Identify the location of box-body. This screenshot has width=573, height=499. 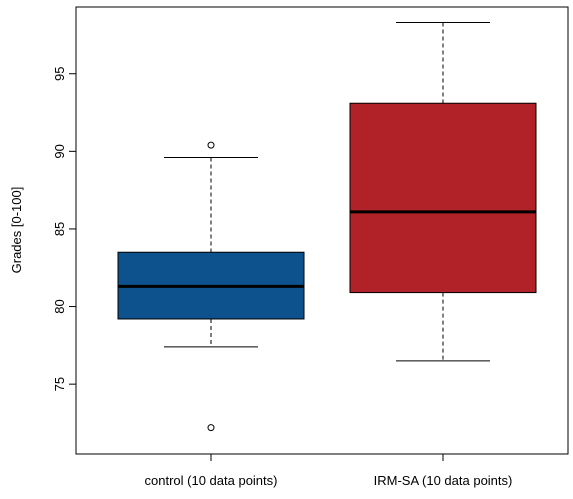
(443, 198).